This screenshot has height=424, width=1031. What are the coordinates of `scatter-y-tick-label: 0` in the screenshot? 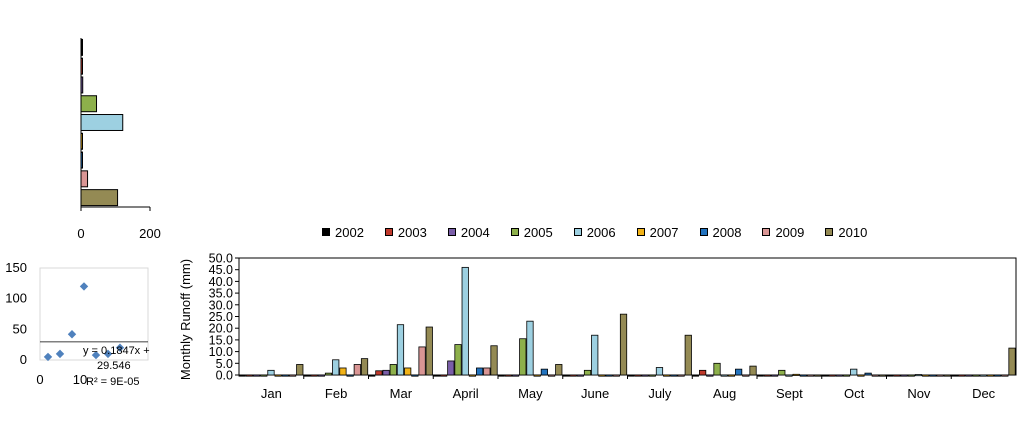 It's located at (23, 359).